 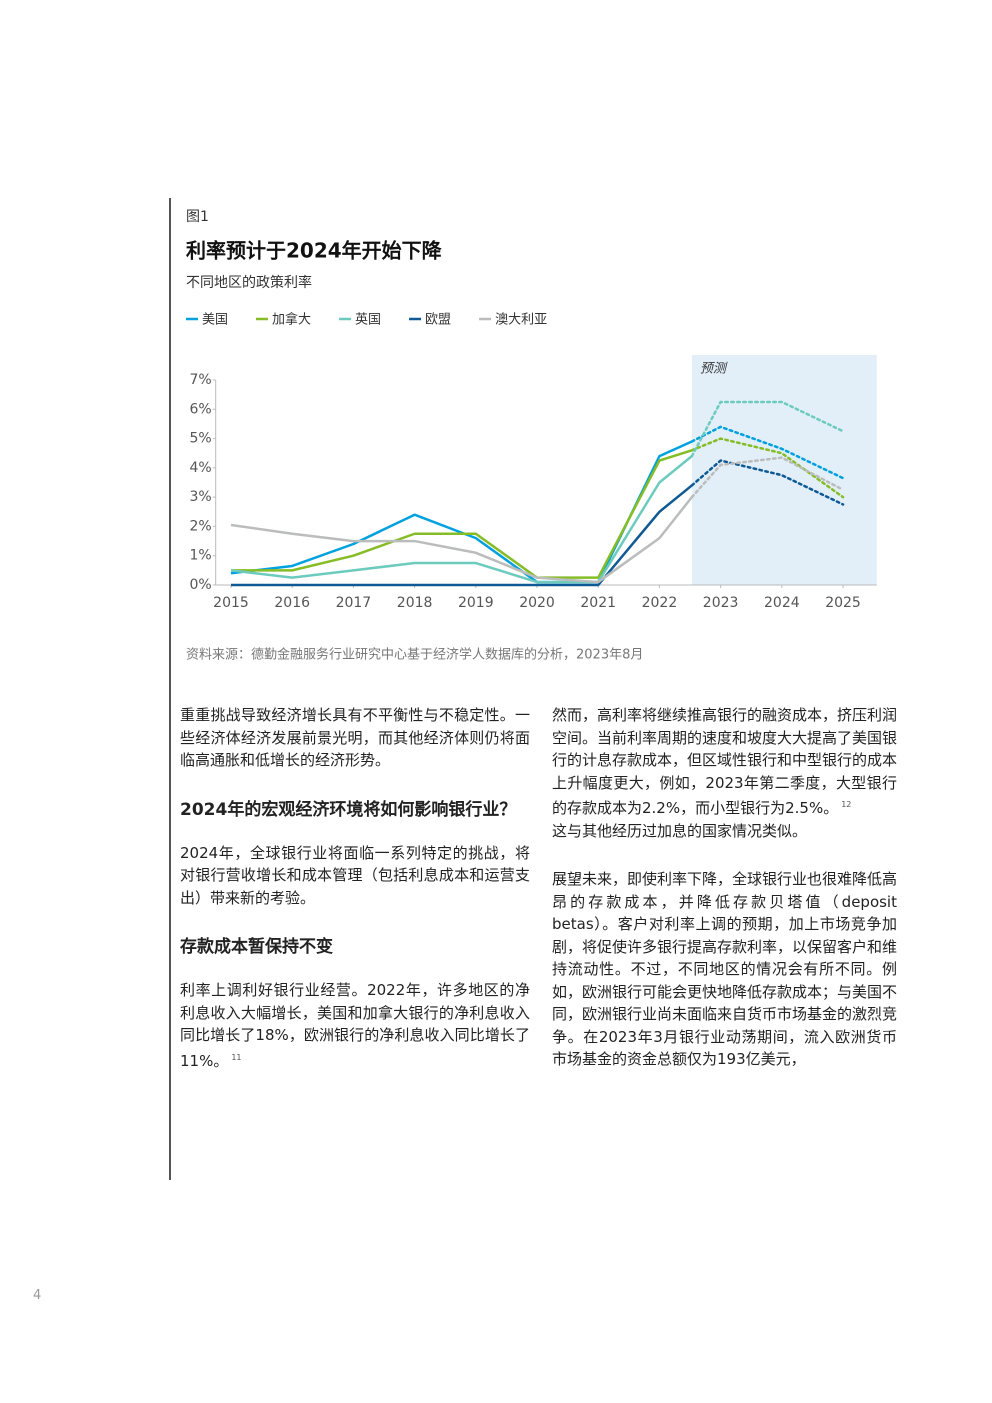 I want to click on x-tick-label: 2025, so click(x=843, y=603).